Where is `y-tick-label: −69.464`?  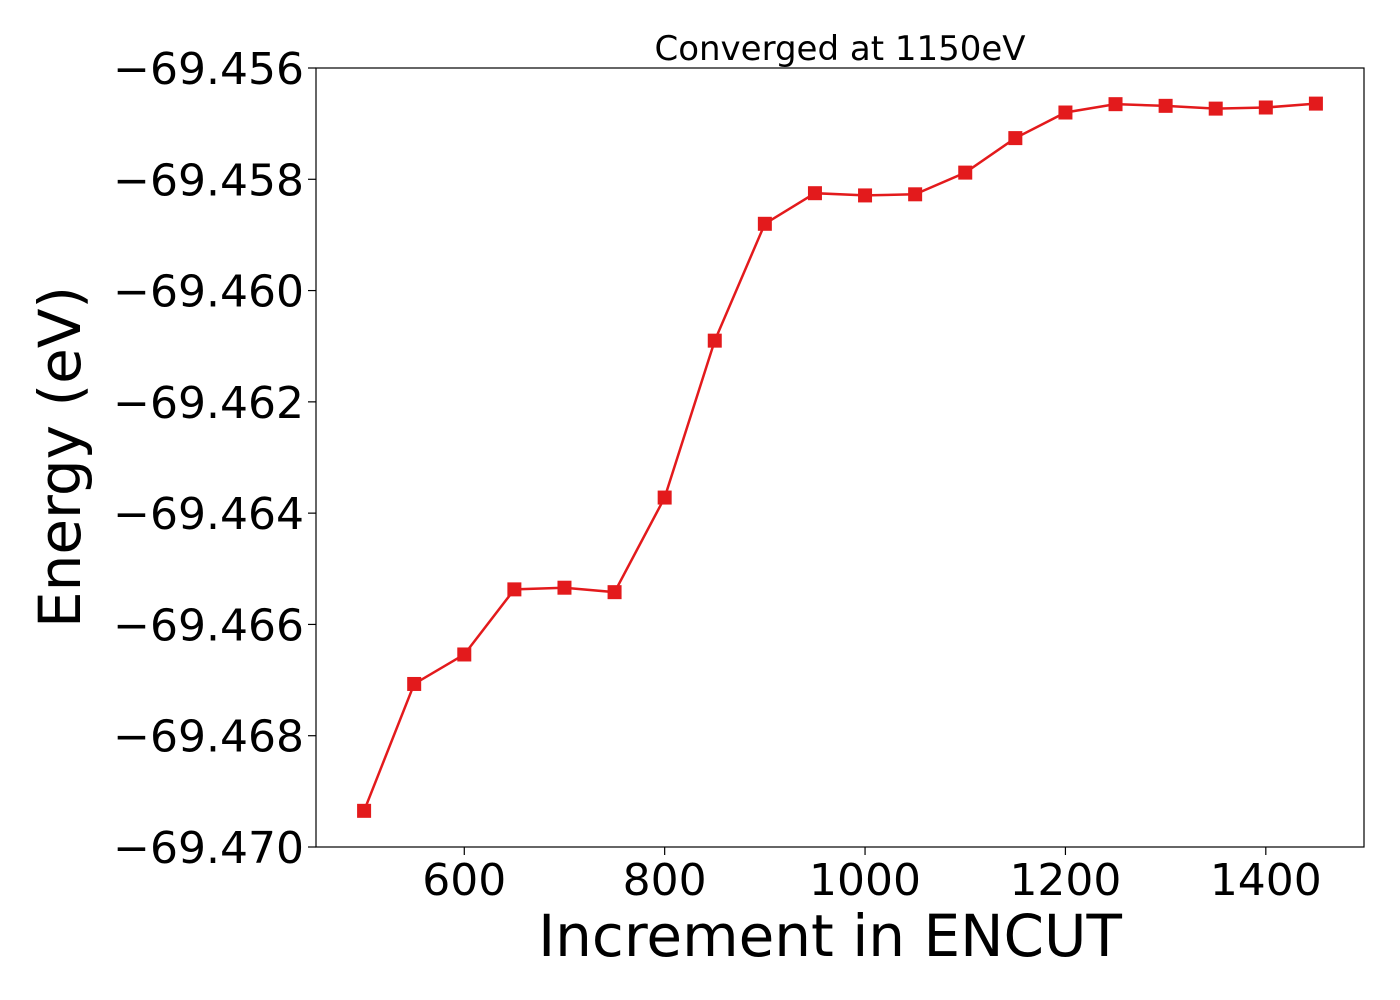 y-tick-label: −69.464 is located at coordinates (208, 514).